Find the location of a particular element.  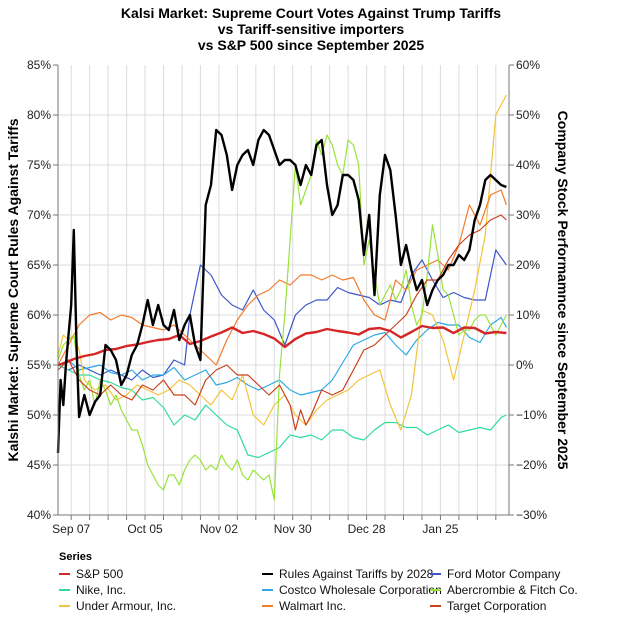

legend-label-costco-wholesale-corporation: Costco Wholesale Corporation is located at coordinates (360, 590).